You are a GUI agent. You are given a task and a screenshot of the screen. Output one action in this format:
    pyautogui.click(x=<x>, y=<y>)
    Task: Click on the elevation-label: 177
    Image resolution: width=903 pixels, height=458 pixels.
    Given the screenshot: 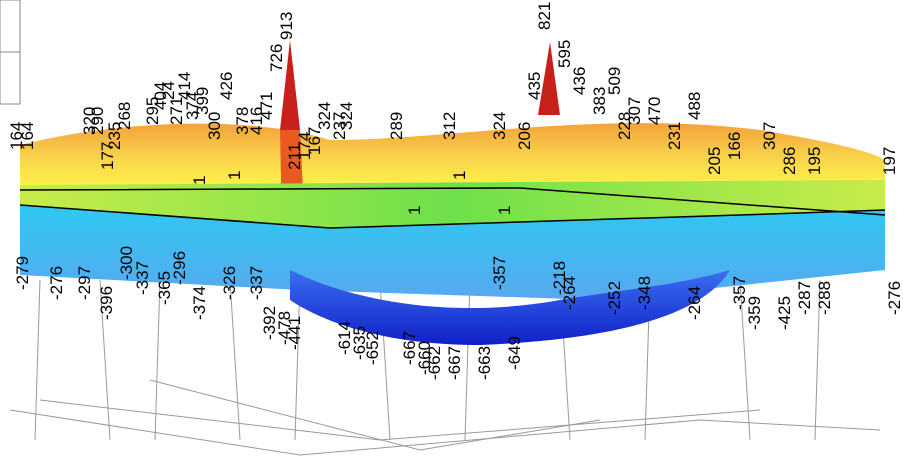 What is the action you would take?
    pyautogui.click(x=107, y=156)
    